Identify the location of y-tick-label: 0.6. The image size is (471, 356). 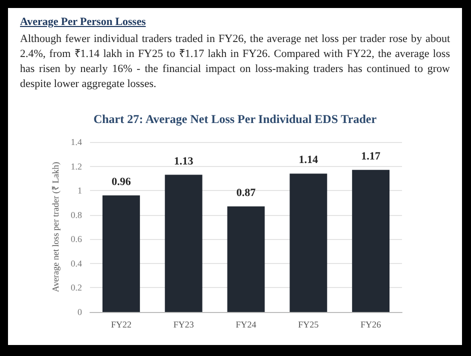
(76, 239).